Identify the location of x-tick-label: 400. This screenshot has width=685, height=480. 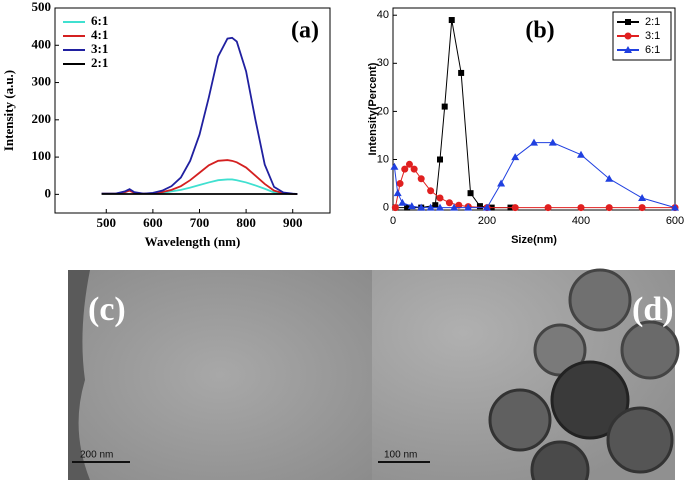
(581, 221).